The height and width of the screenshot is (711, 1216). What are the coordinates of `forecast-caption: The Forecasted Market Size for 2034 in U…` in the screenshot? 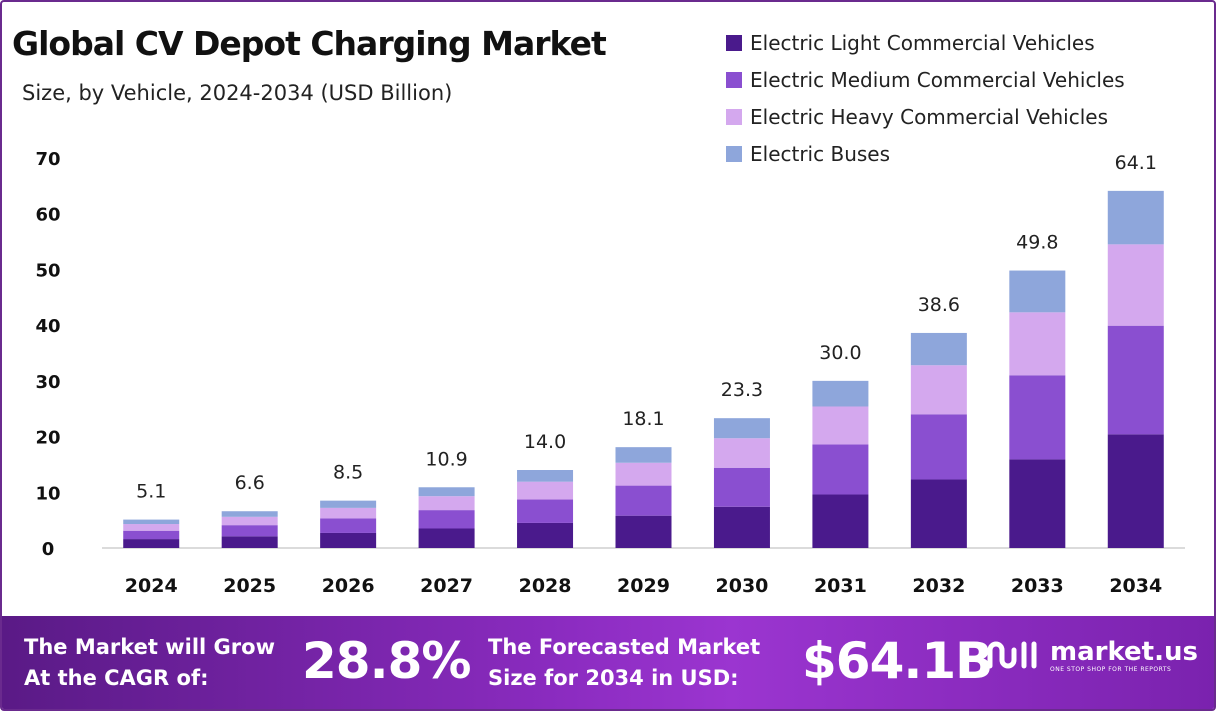 It's located at (624, 663).